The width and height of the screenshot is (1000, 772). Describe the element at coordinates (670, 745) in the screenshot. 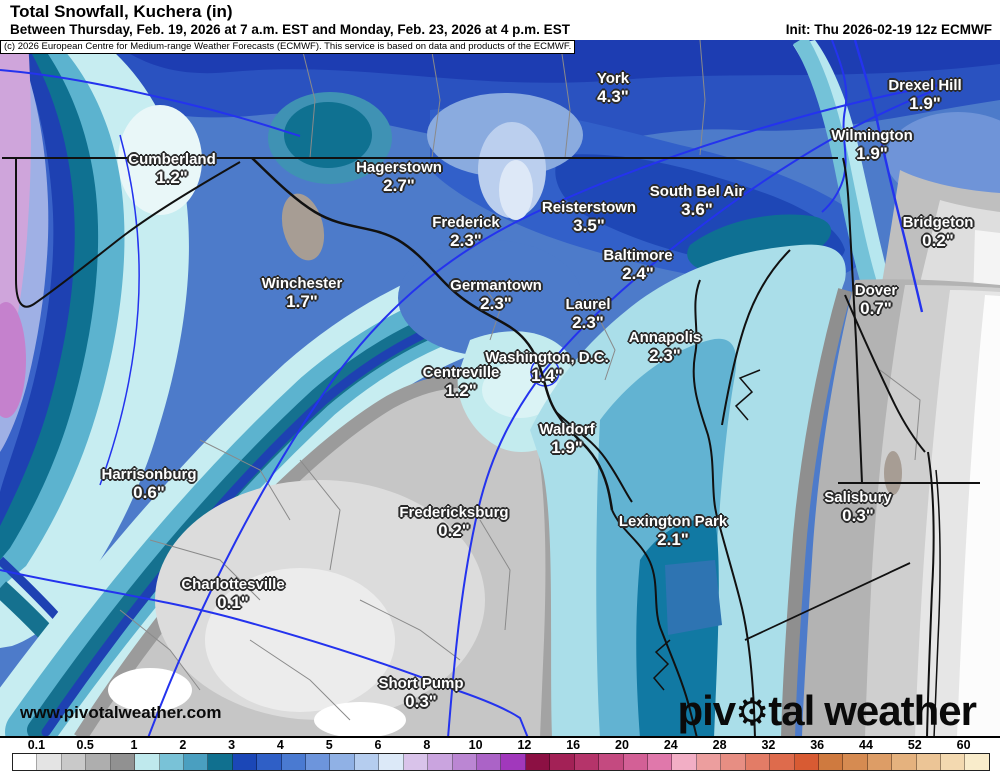

I see `colorbar-tick-label: 24` at that location.